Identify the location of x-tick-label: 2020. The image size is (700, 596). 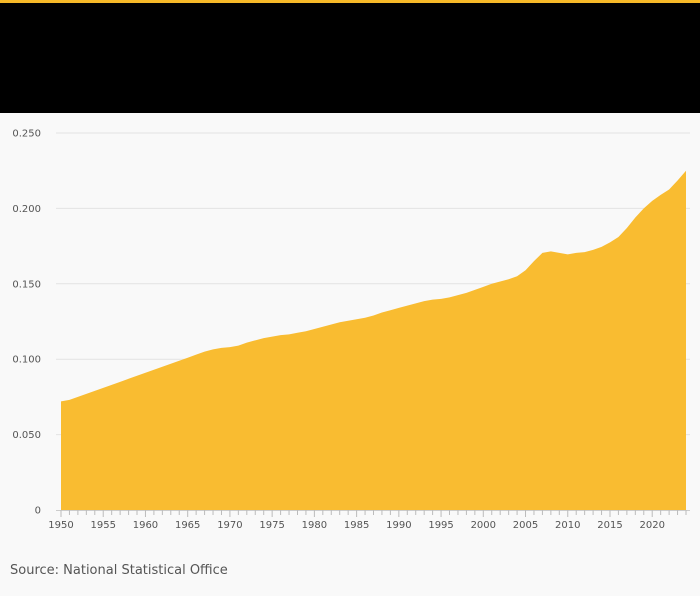
(651, 525).